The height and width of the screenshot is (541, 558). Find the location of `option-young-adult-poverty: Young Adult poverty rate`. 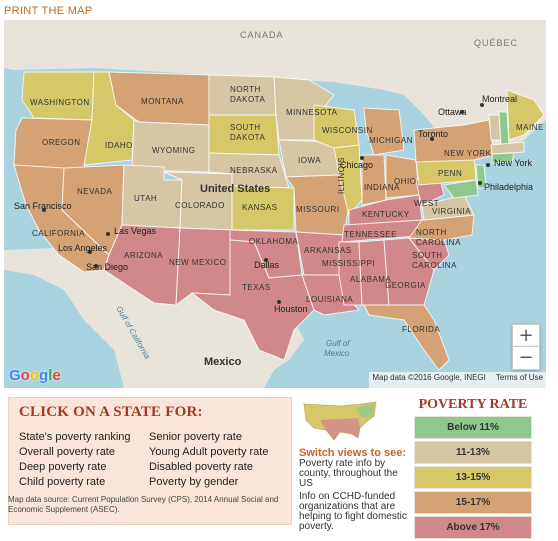

option-young-adult-poverty: Young Adult poverty rate is located at coordinates (209, 452).